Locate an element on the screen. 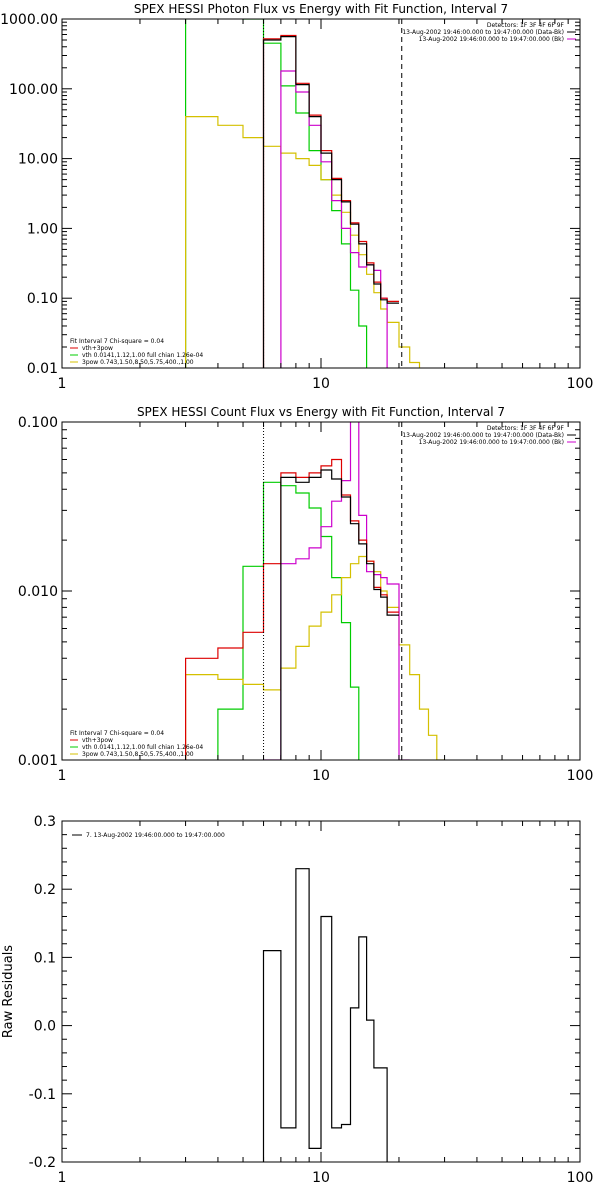  y-tick-label: 100.00 is located at coordinates (33, 90).